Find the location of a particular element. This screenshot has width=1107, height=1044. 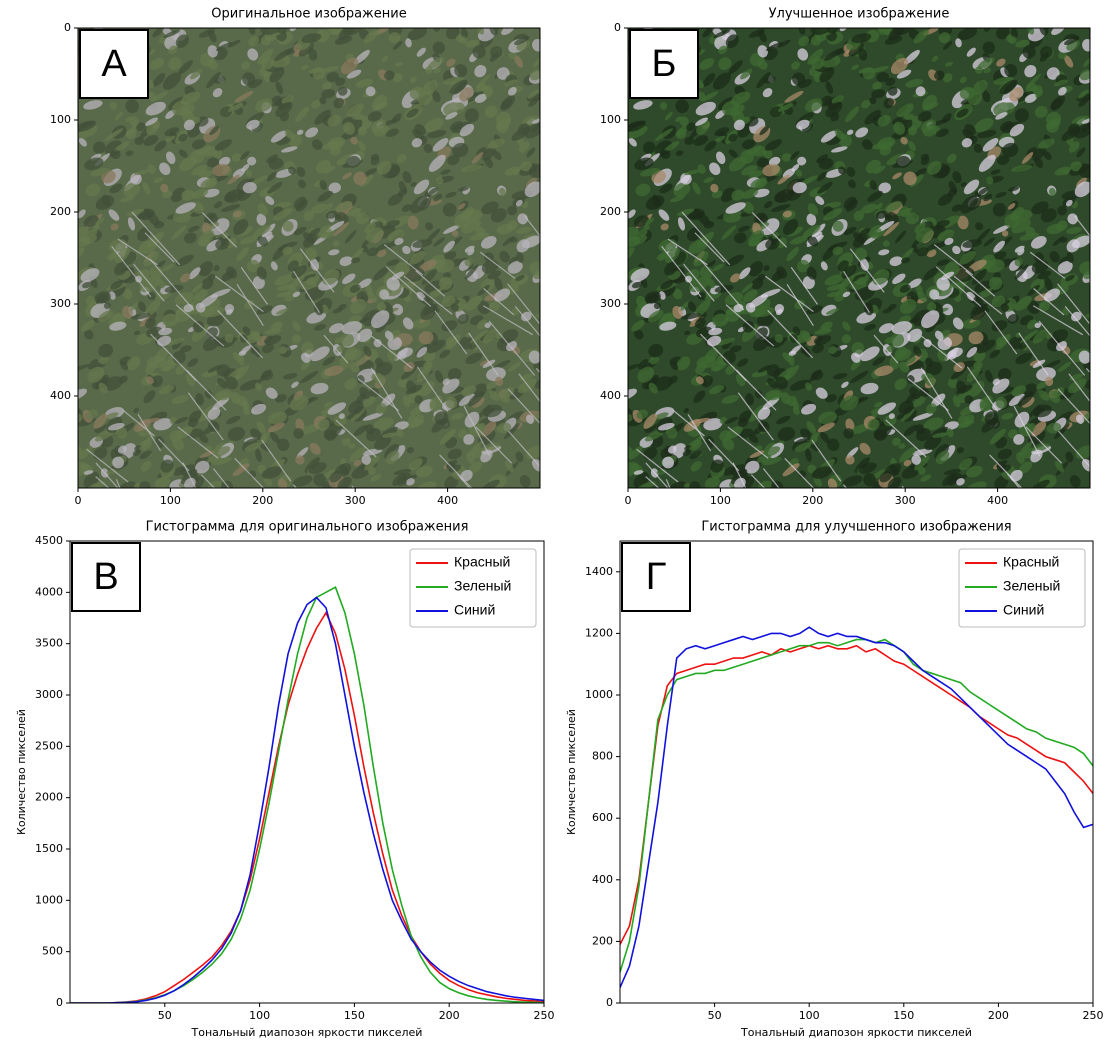

y-tick-label: 3500 is located at coordinates (49, 643).